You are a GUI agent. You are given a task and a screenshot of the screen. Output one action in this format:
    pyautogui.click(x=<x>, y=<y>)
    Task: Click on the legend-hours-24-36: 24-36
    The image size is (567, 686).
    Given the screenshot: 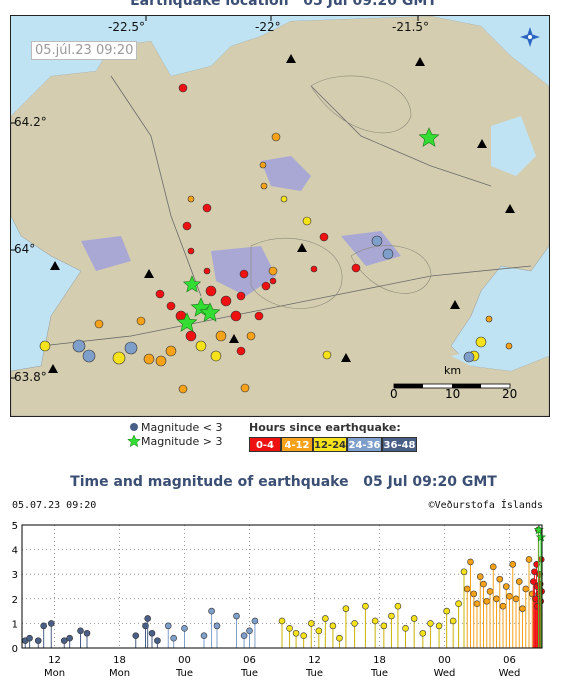 What is the action you would take?
    pyautogui.click(x=364, y=444)
    